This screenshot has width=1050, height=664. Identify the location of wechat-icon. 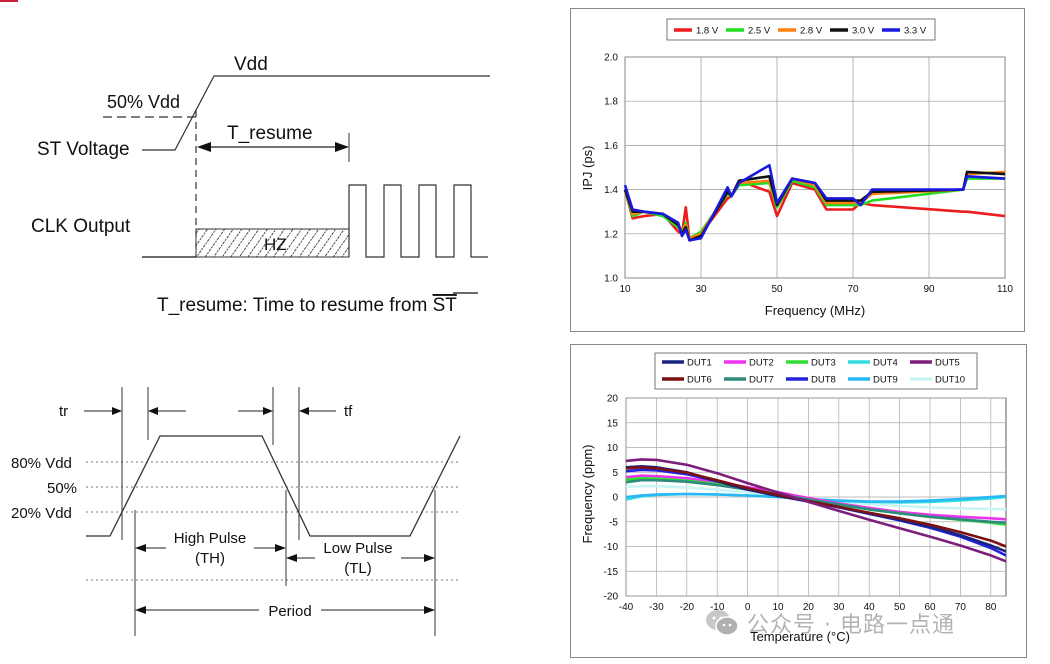
(722, 623).